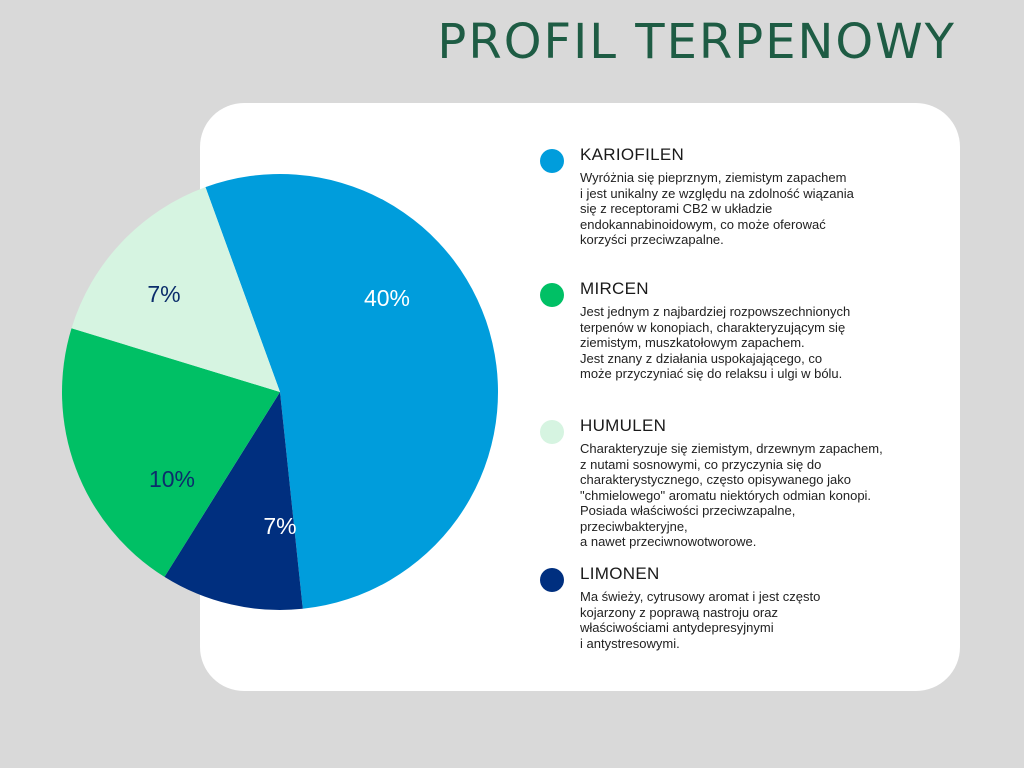 The width and height of the screenshot is (1024, 768). What do you see at coordinates (623, 425) in the screenshot?
I see `legend-name: HUMULEN` at bounding box center [623, 425].